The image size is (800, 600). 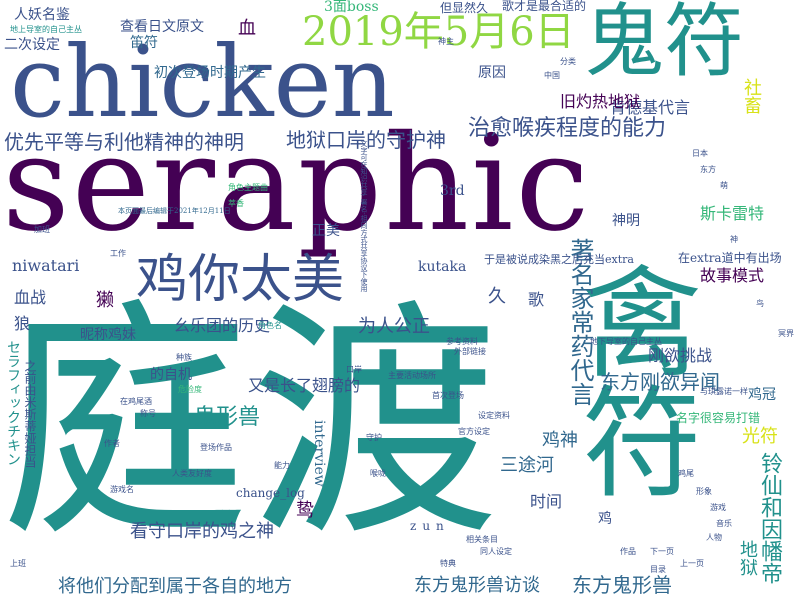 I want to click on word: 相关条目, so click(x=482, y=539).